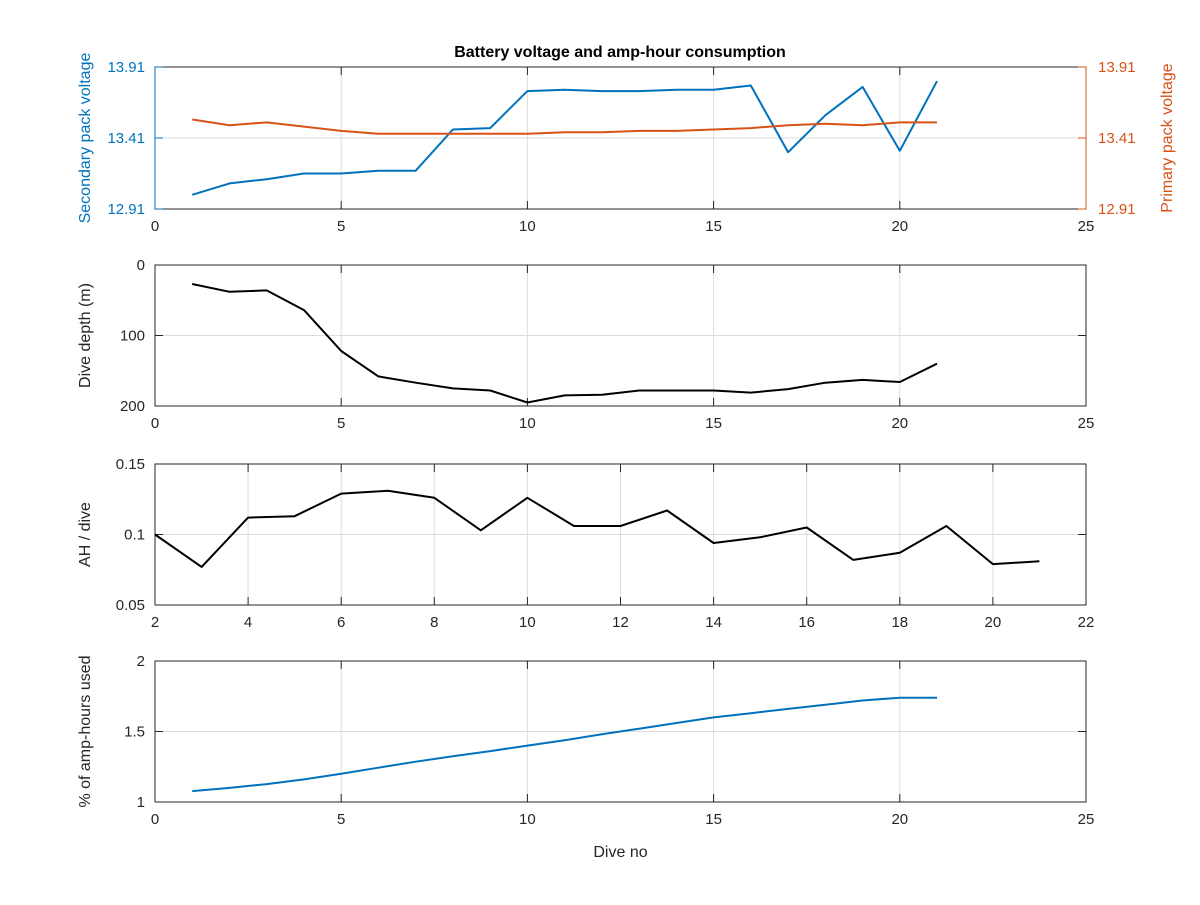  Describe the element at coordinates (134, 732) in the screenshot. I see `y-tick-label: 1.5` at that location.